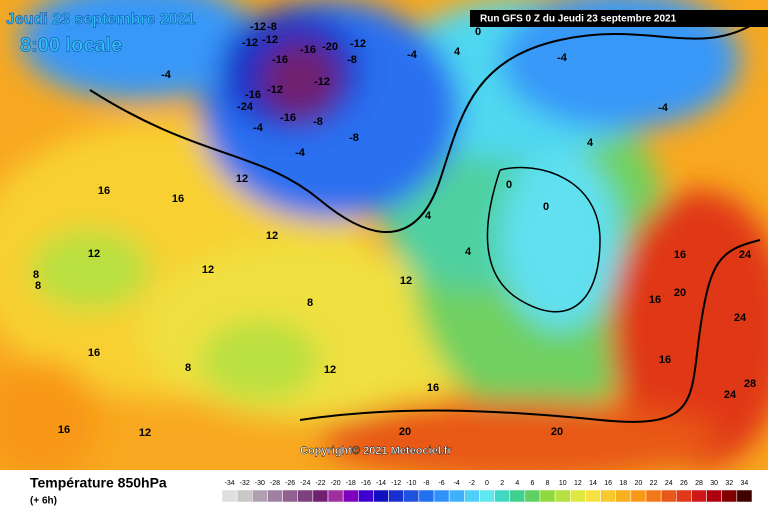  Describe the element at coordinates (472, 483) in the screenshot. I see `scale-label: -2` at that location.